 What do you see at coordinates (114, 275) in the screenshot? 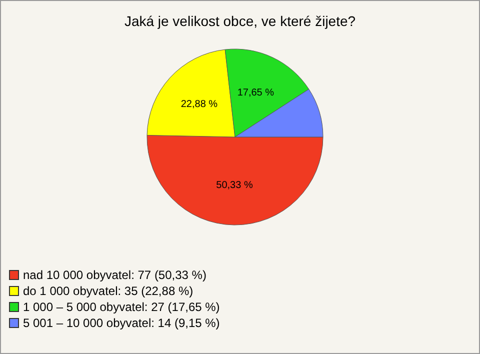
I see `legend-label: nad 10 000 obyvatel: 77 (50,33 %)` at bounding box center [114, 275].